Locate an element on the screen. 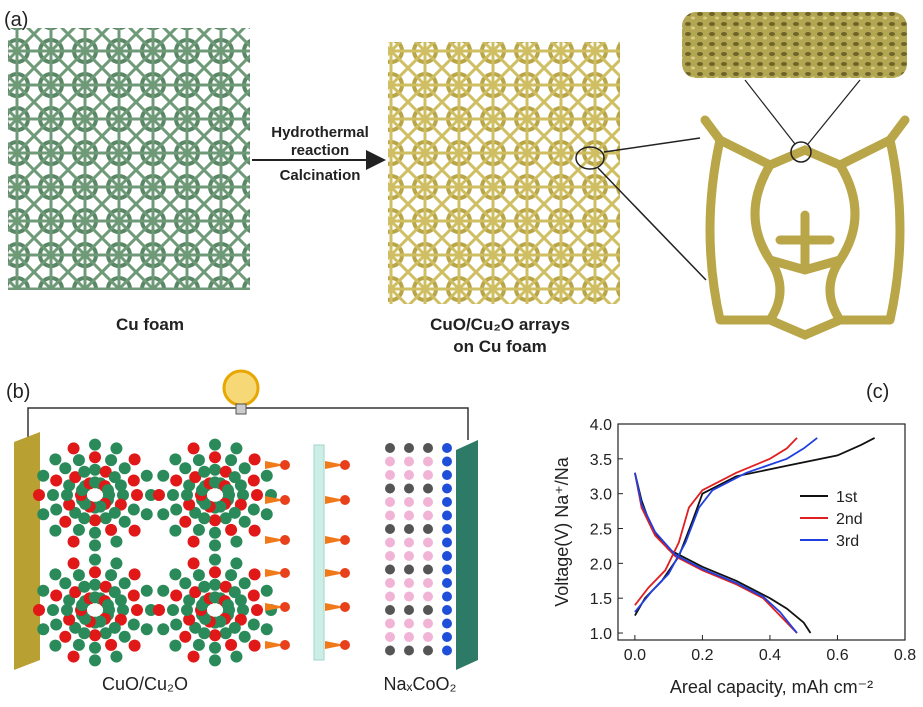 This screenshot has height=707, width=923. caption: on Cu foam is located at coordinates (500, 346).